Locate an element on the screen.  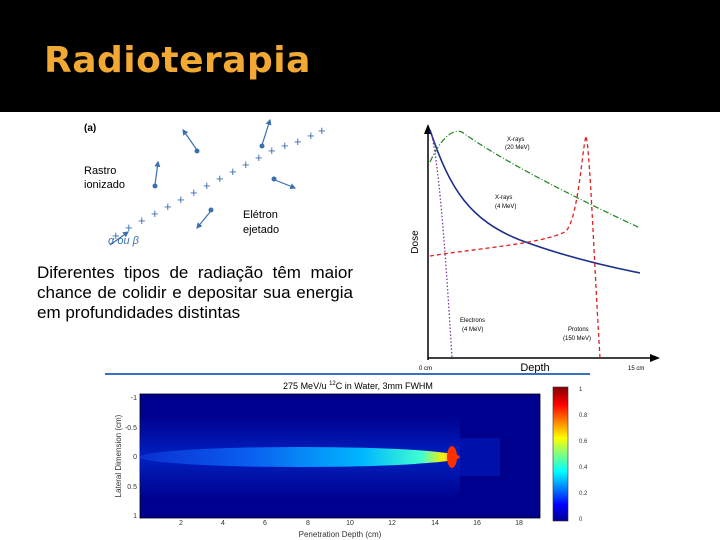
heatmap-plot is located at coordinates (340, 456).